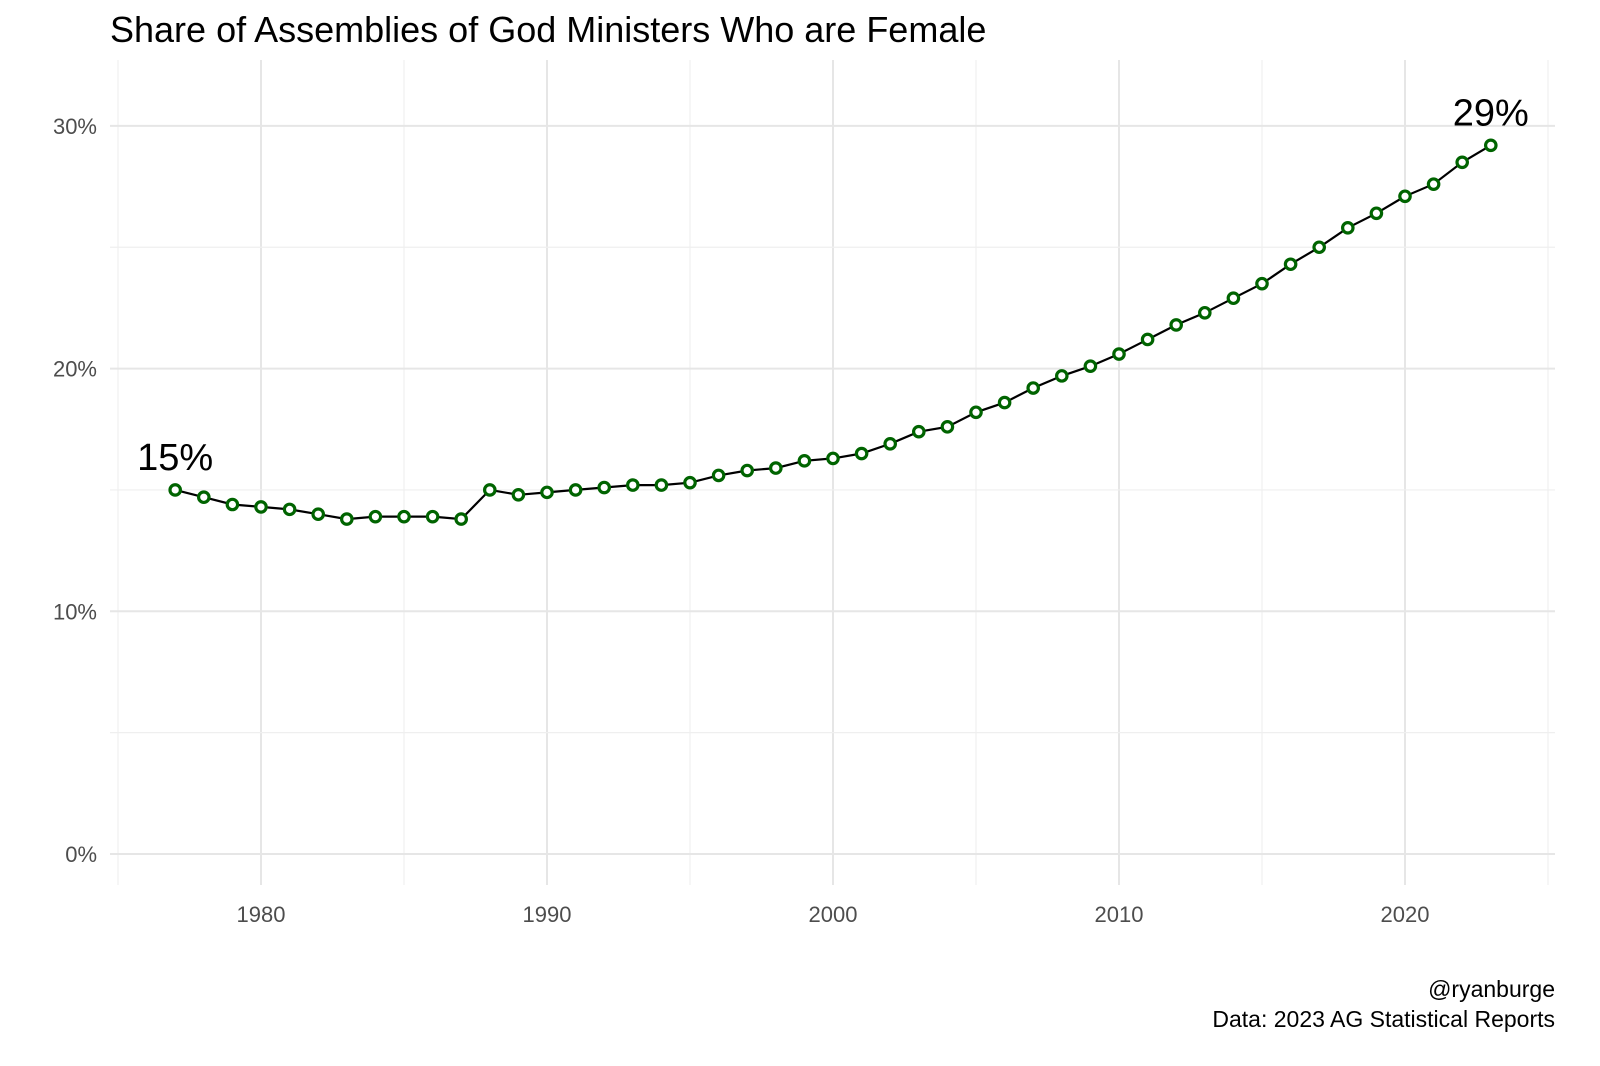 The width and height of the screenshot is (1600, 1066). I want to click on data-point-1980, so click(261, 507).